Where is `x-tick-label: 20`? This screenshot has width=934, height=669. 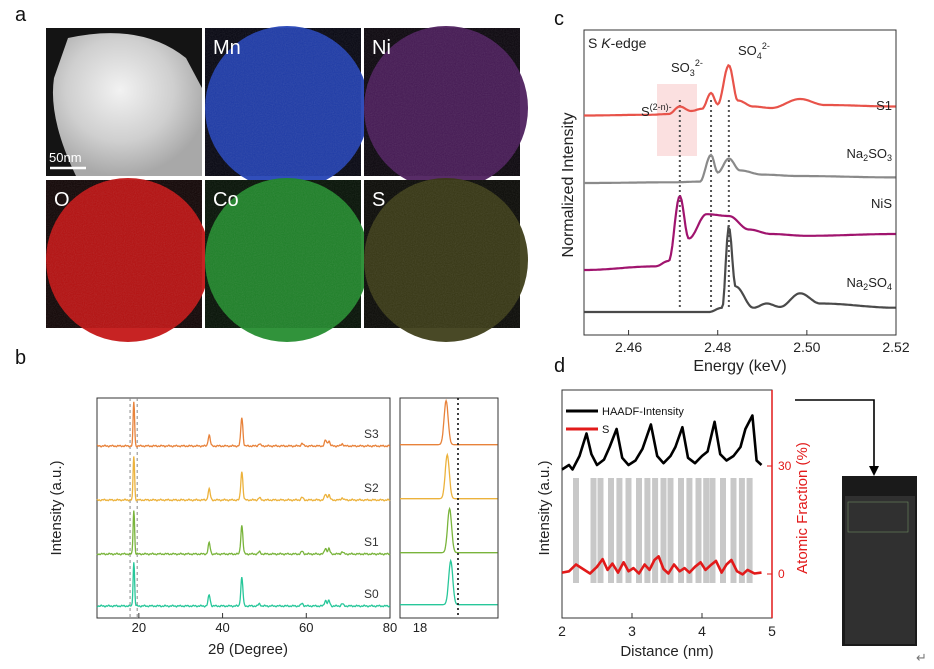
x-tick-label: 20 is located at coordinates (139, 627).